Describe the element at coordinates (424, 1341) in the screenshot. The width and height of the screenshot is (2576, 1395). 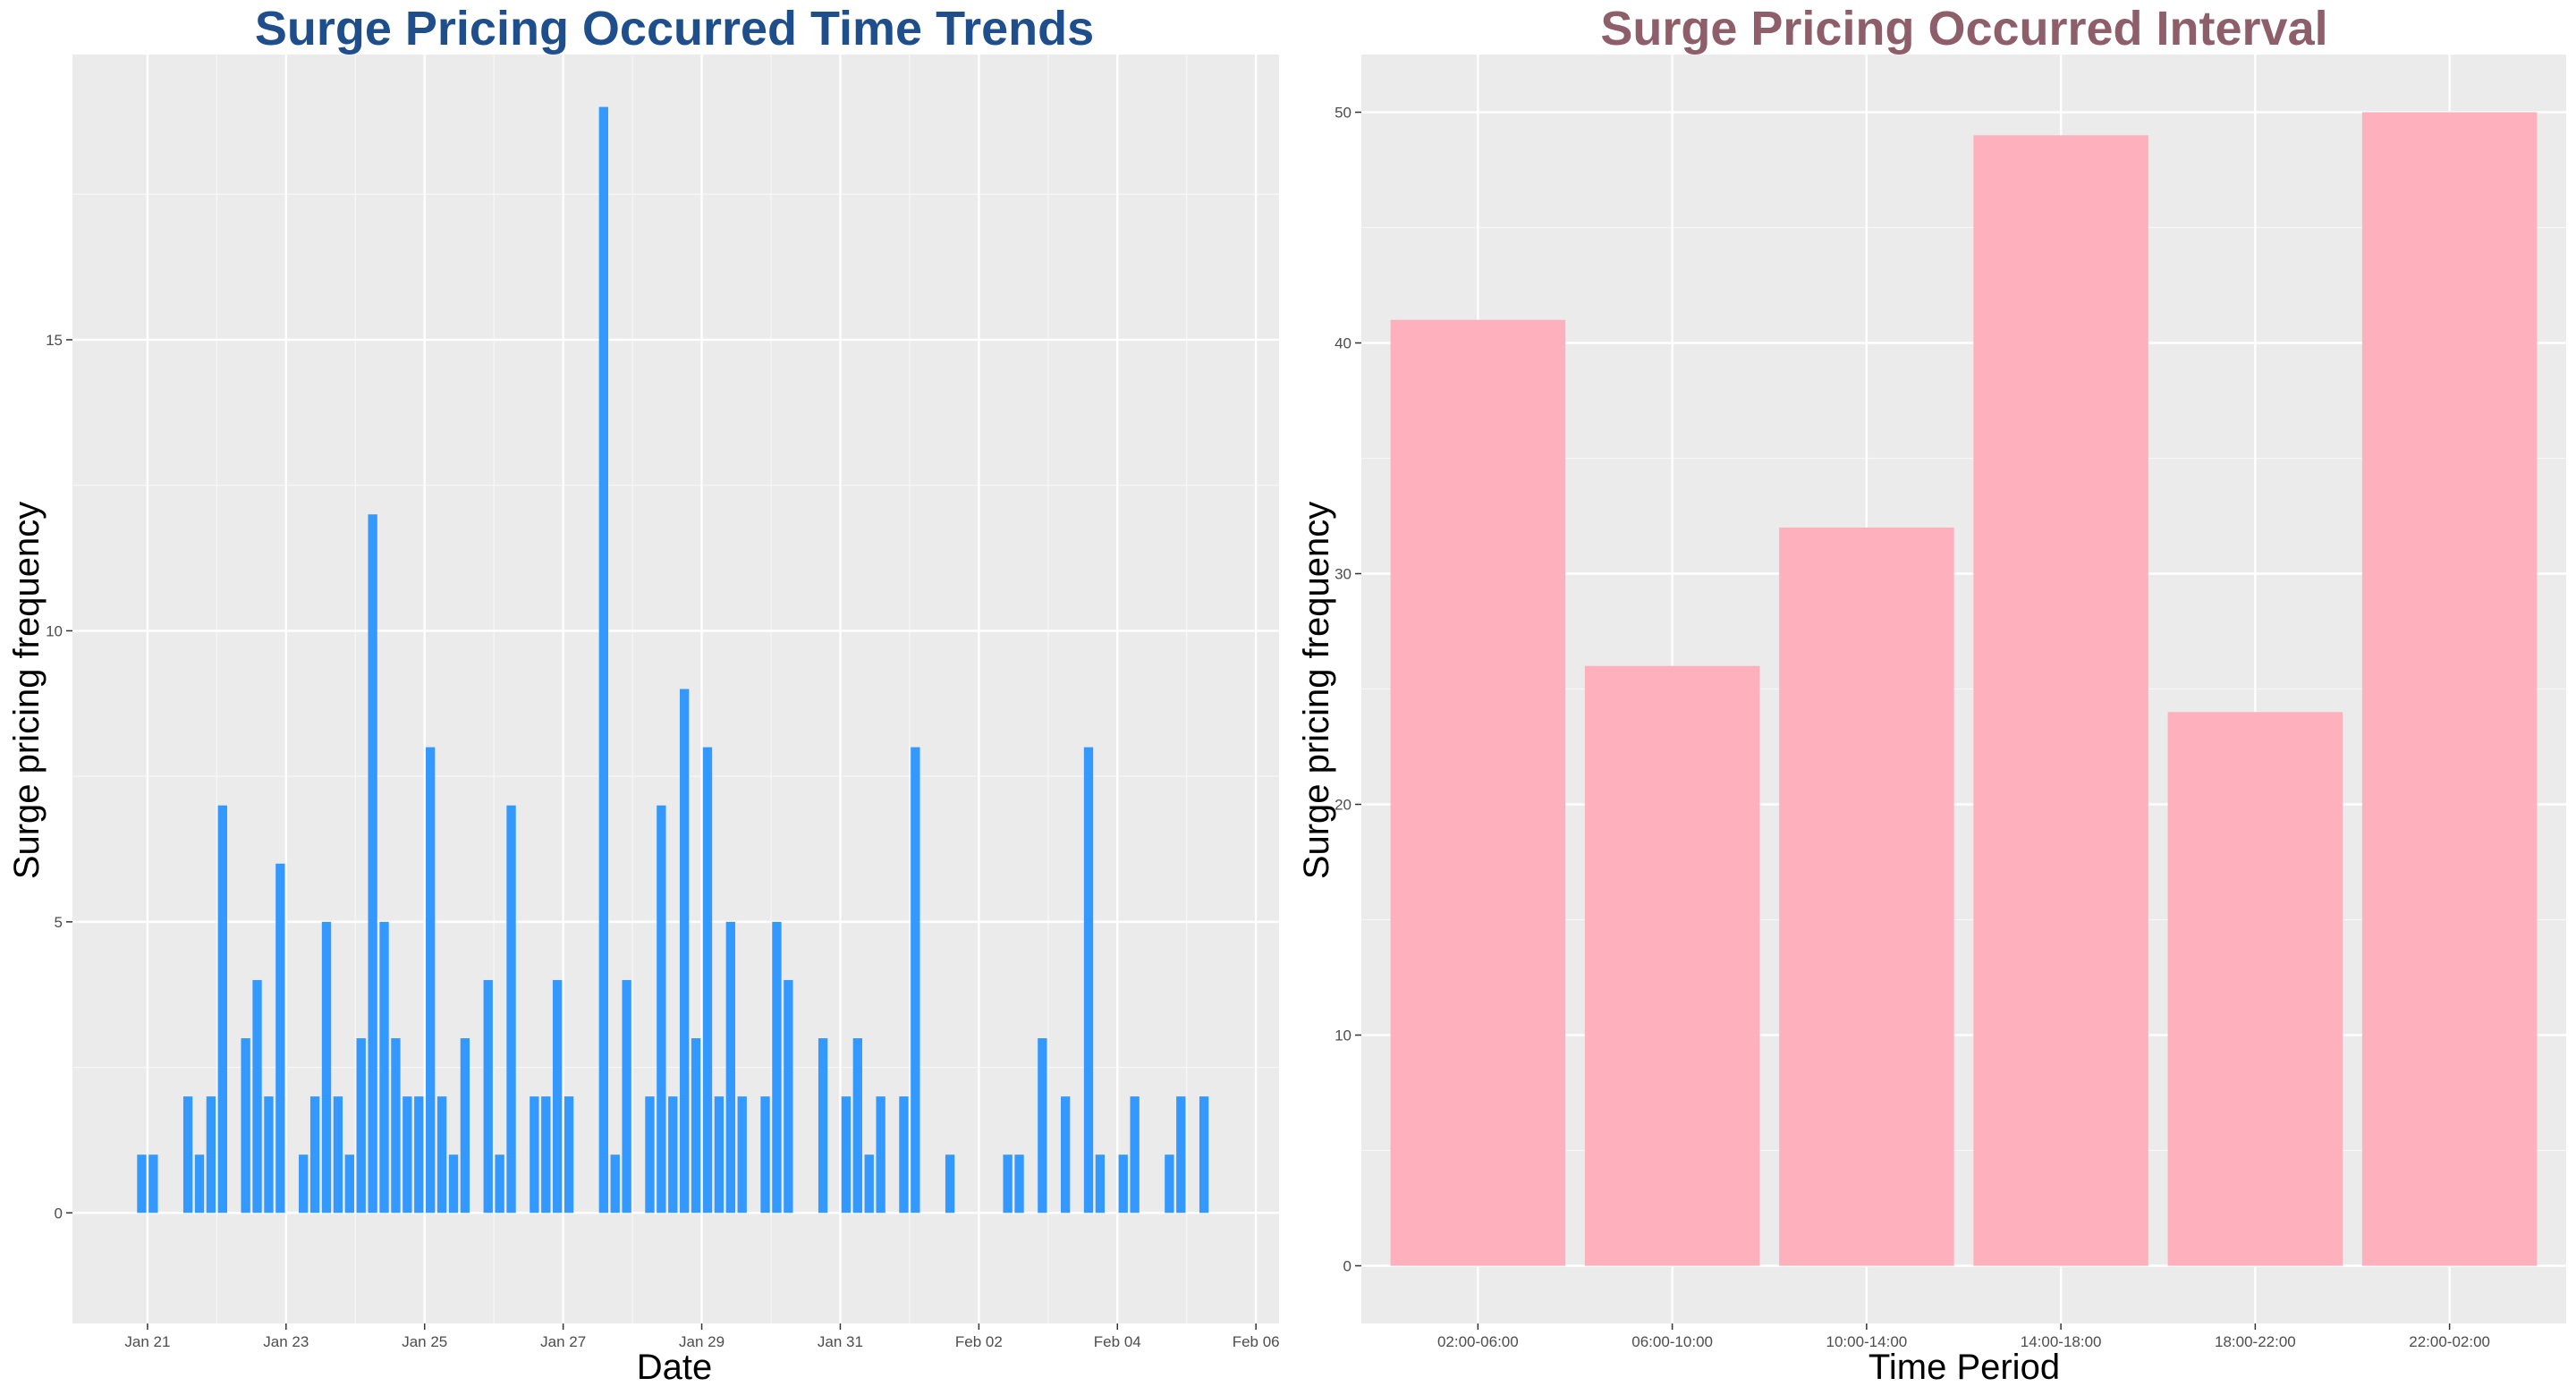
I see `x-tick-label: Jan 25` at that location.